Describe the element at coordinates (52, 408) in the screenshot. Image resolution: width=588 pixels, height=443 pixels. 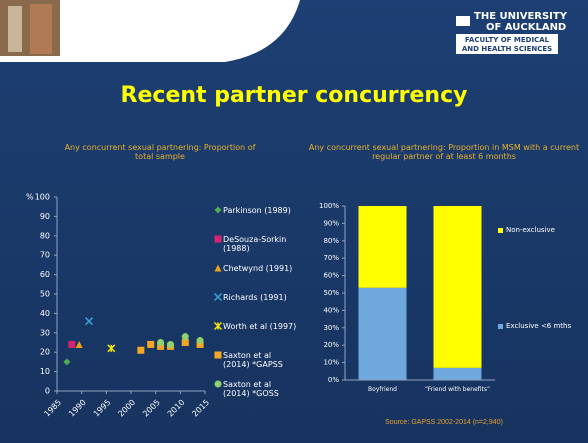
I see `x-tick-label: 1985` at that location.